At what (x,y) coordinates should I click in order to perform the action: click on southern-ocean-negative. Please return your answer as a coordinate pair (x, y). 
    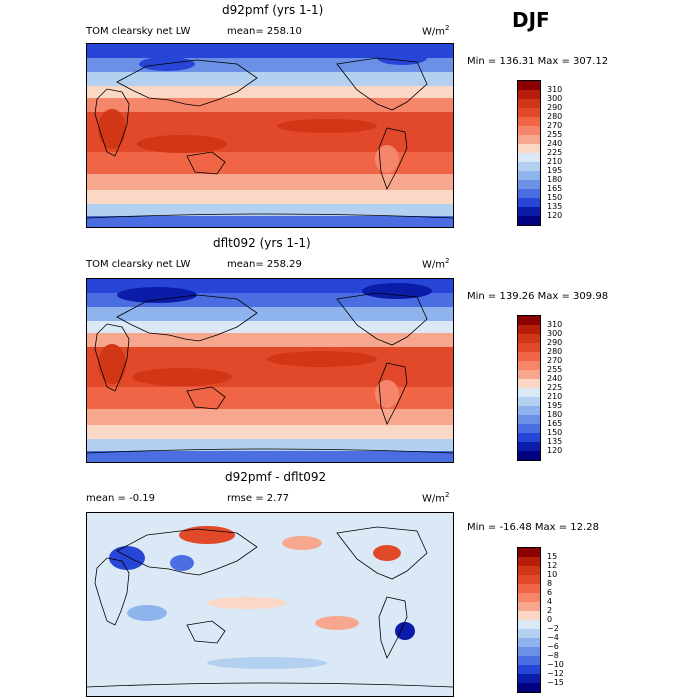
    Looking at the image, I should click on (267, 663).